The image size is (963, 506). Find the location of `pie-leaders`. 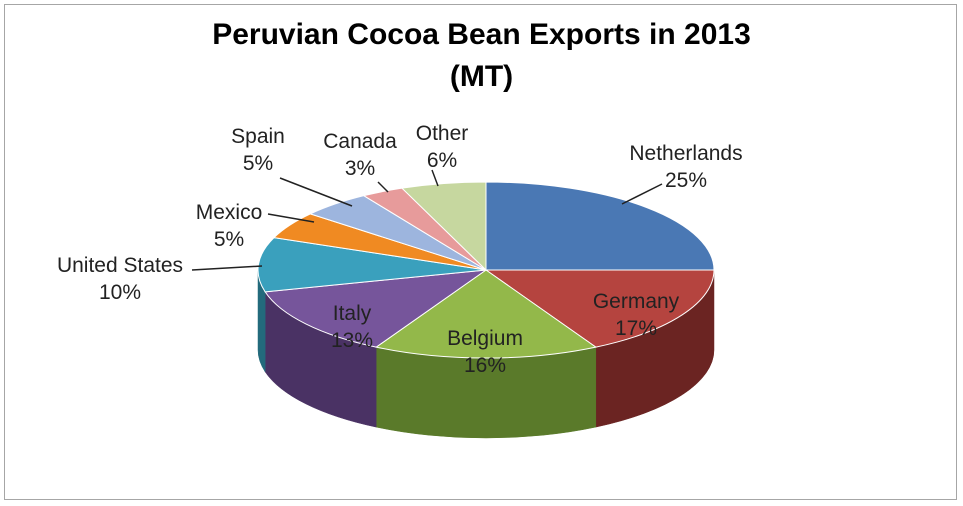

pie-leaders is located at coordinates (427, 220).